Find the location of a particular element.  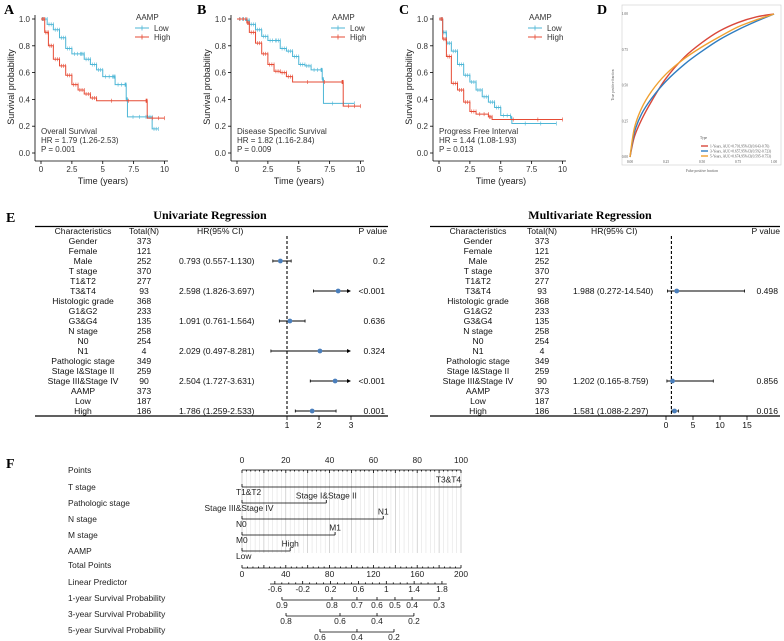

survival-type-label: Progress Free Interval is located at coordinates (478, 131).